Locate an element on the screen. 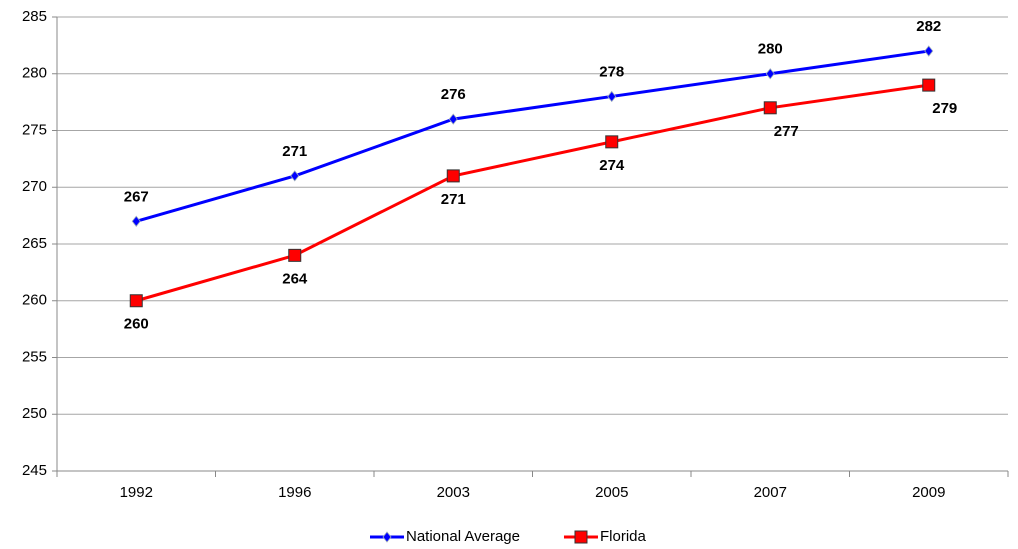  x-tick-label: 2009 is located at coordinates (928, 492).